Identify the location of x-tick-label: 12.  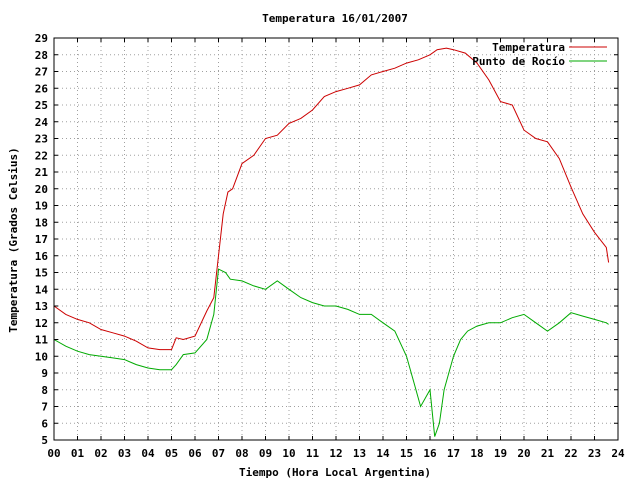
(335, 453).